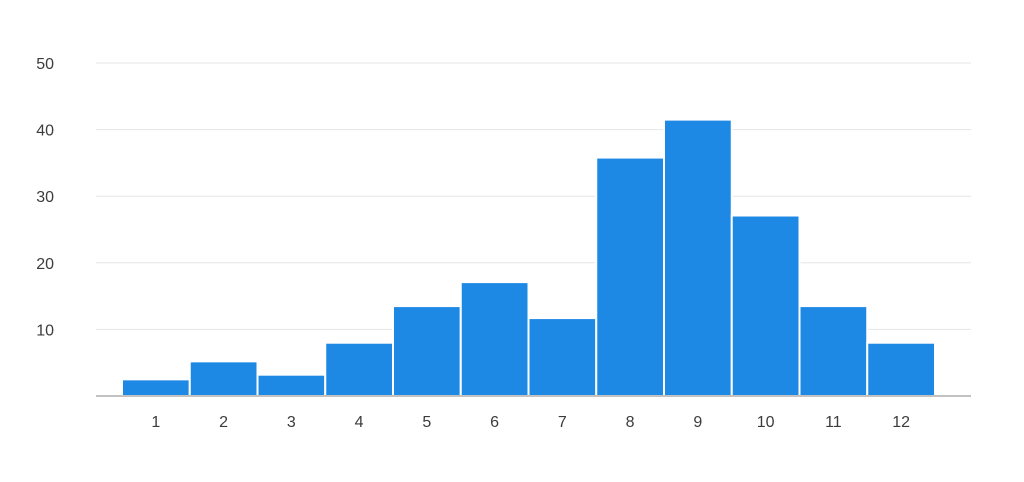 Image resolution: width=1024 pixels, height=482 pixels. Describe the element at coordinates (45, 64) in the screenshot. I see `y-tick-label: 50` at that location.